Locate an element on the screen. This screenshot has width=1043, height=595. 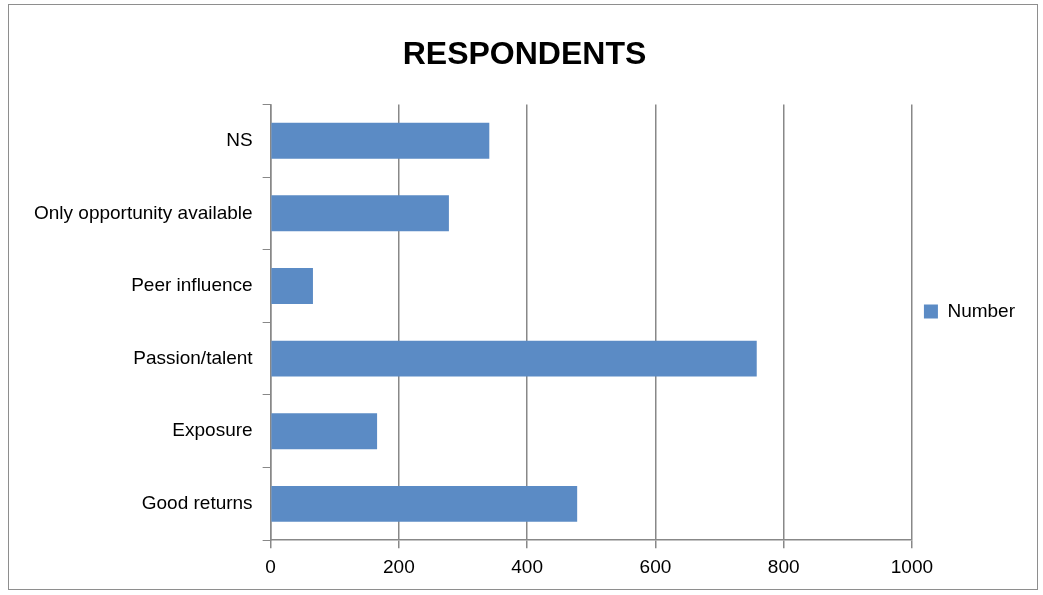
chart-title: RESPONDENTS is located at coordinates (524, 53).